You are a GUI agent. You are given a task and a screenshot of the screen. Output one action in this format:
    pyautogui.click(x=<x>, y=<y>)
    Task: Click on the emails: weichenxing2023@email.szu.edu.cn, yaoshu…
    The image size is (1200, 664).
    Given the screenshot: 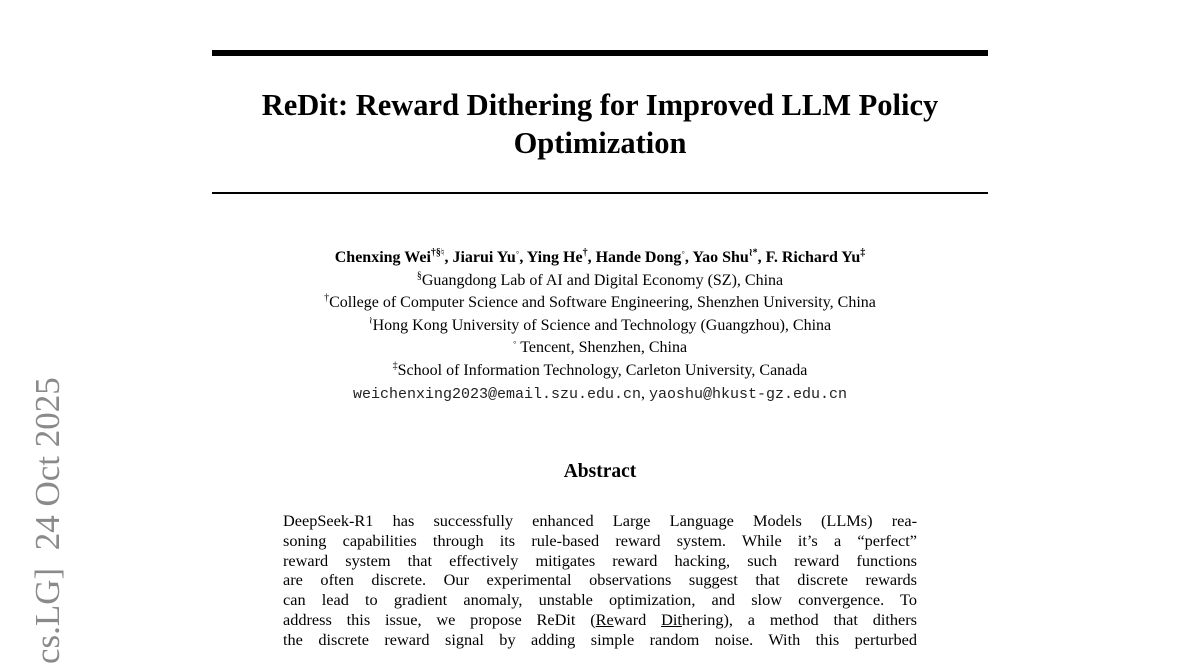 What is the action you would take?
    pyautogui.click(x=600, y=393)
    